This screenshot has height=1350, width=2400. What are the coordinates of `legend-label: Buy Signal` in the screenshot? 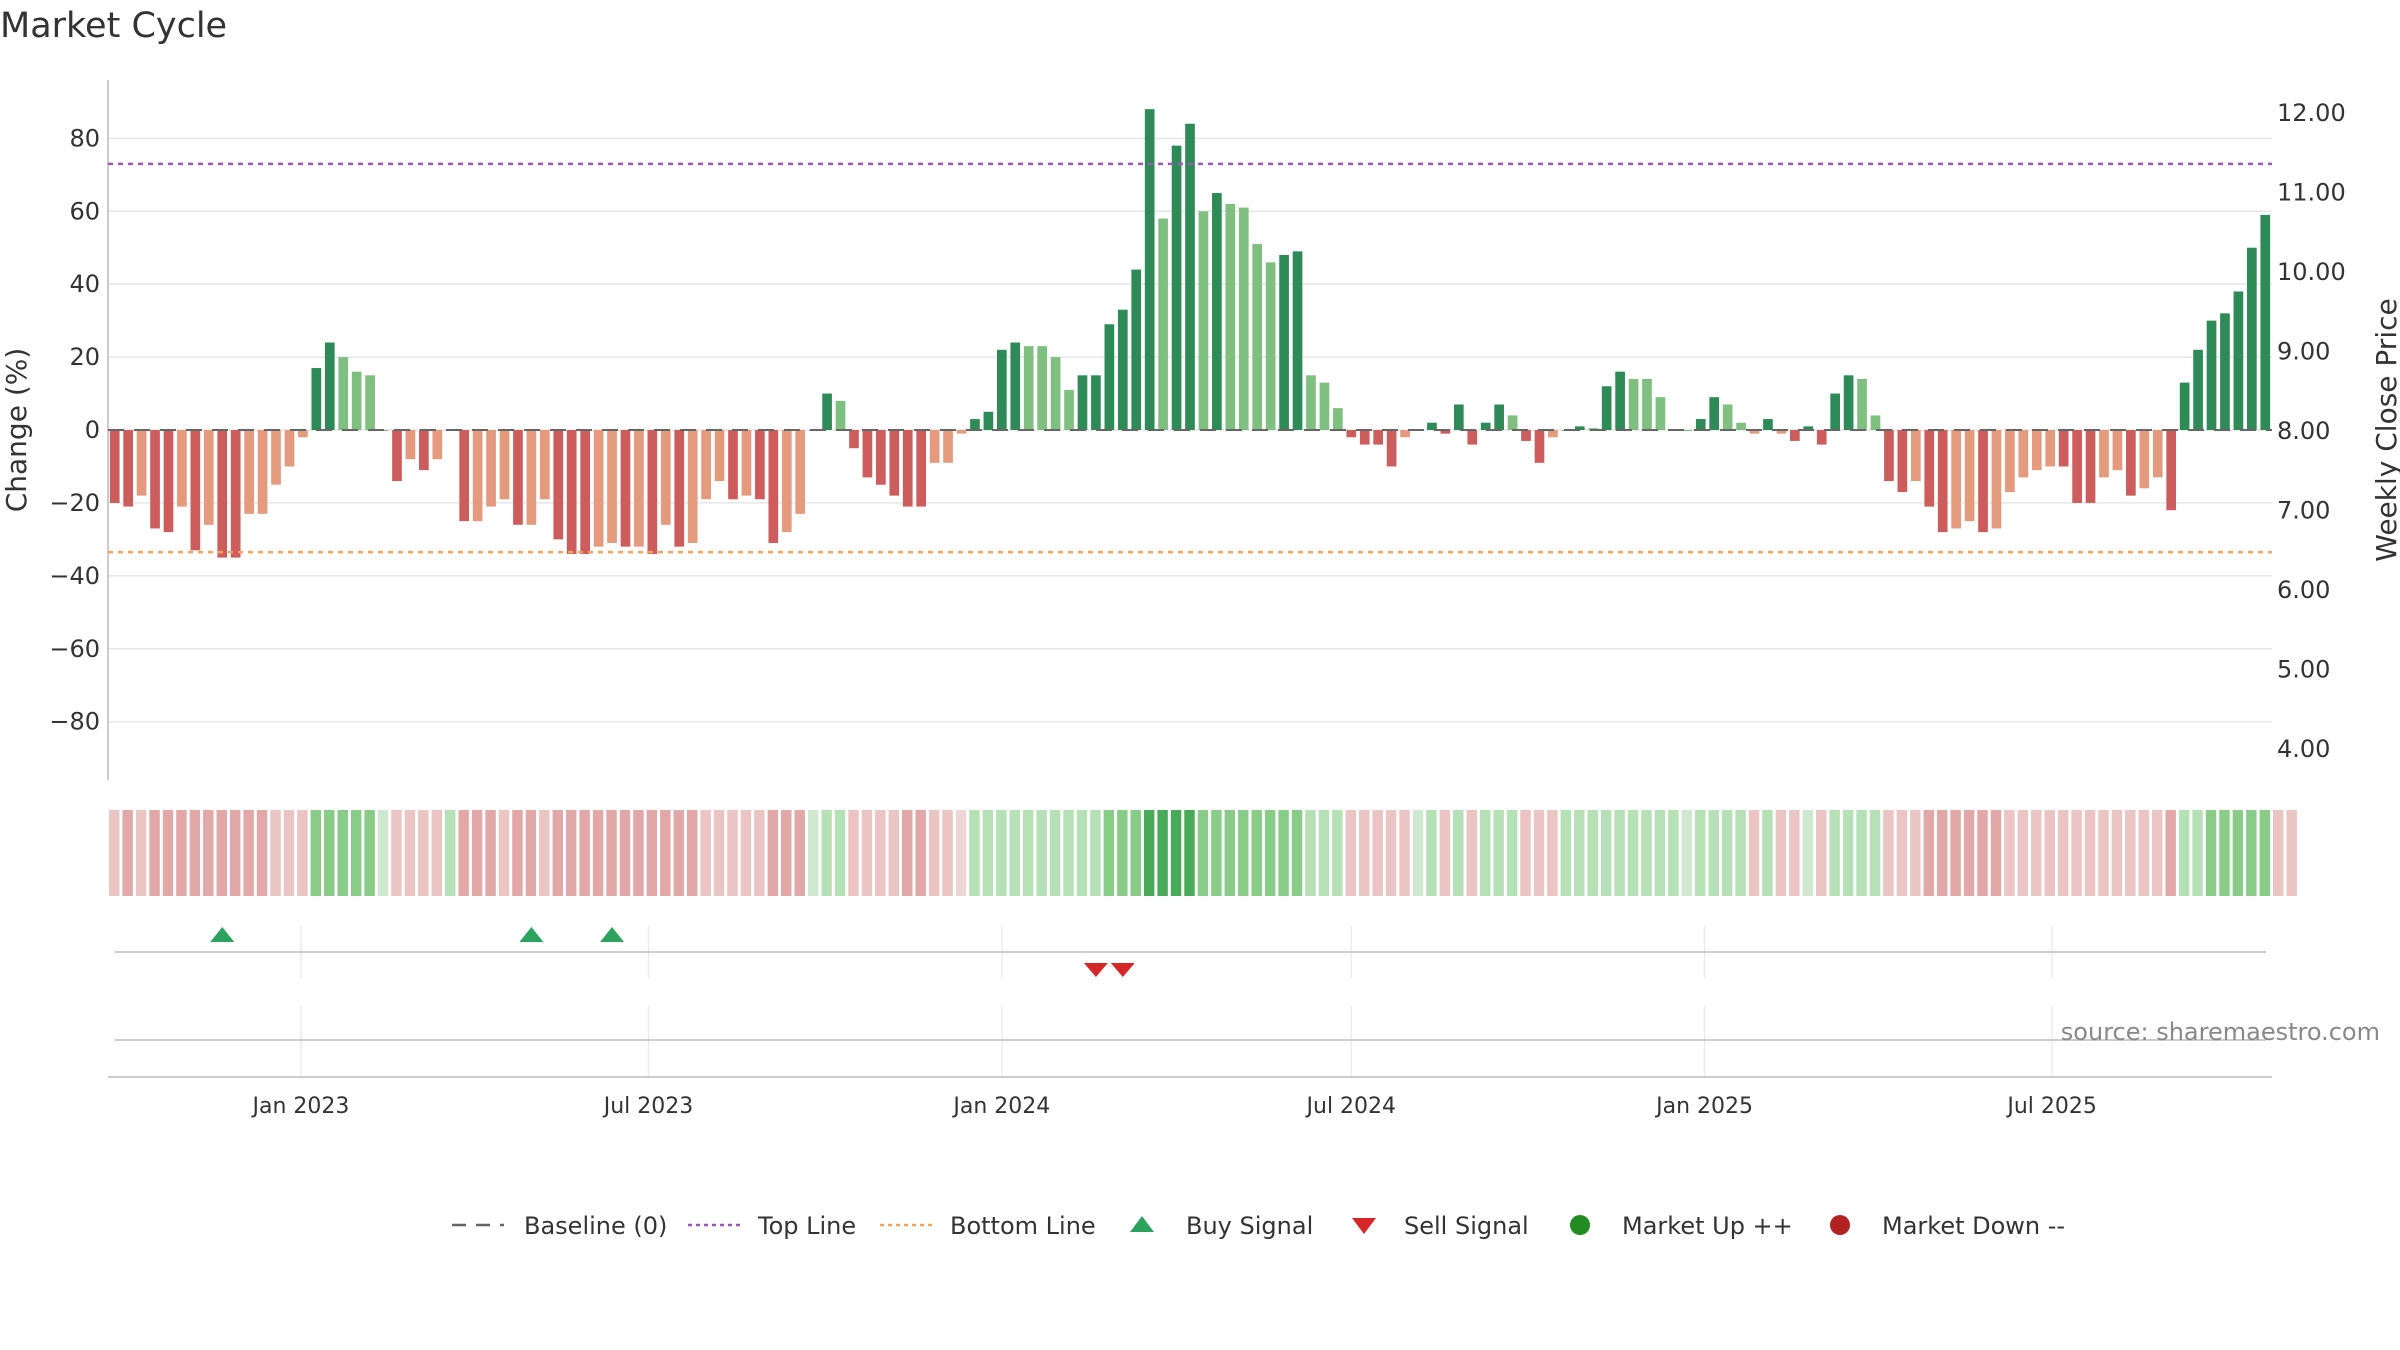 It's located at (1249, 1226).